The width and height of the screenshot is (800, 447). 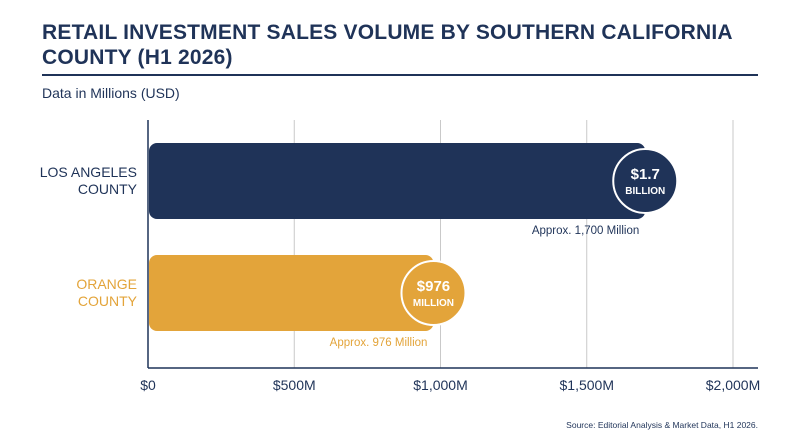 What do you see at coordinates (645, 174) in the screenshot?
I see `badge-value: $1.7` at bounding box center [645, 174].